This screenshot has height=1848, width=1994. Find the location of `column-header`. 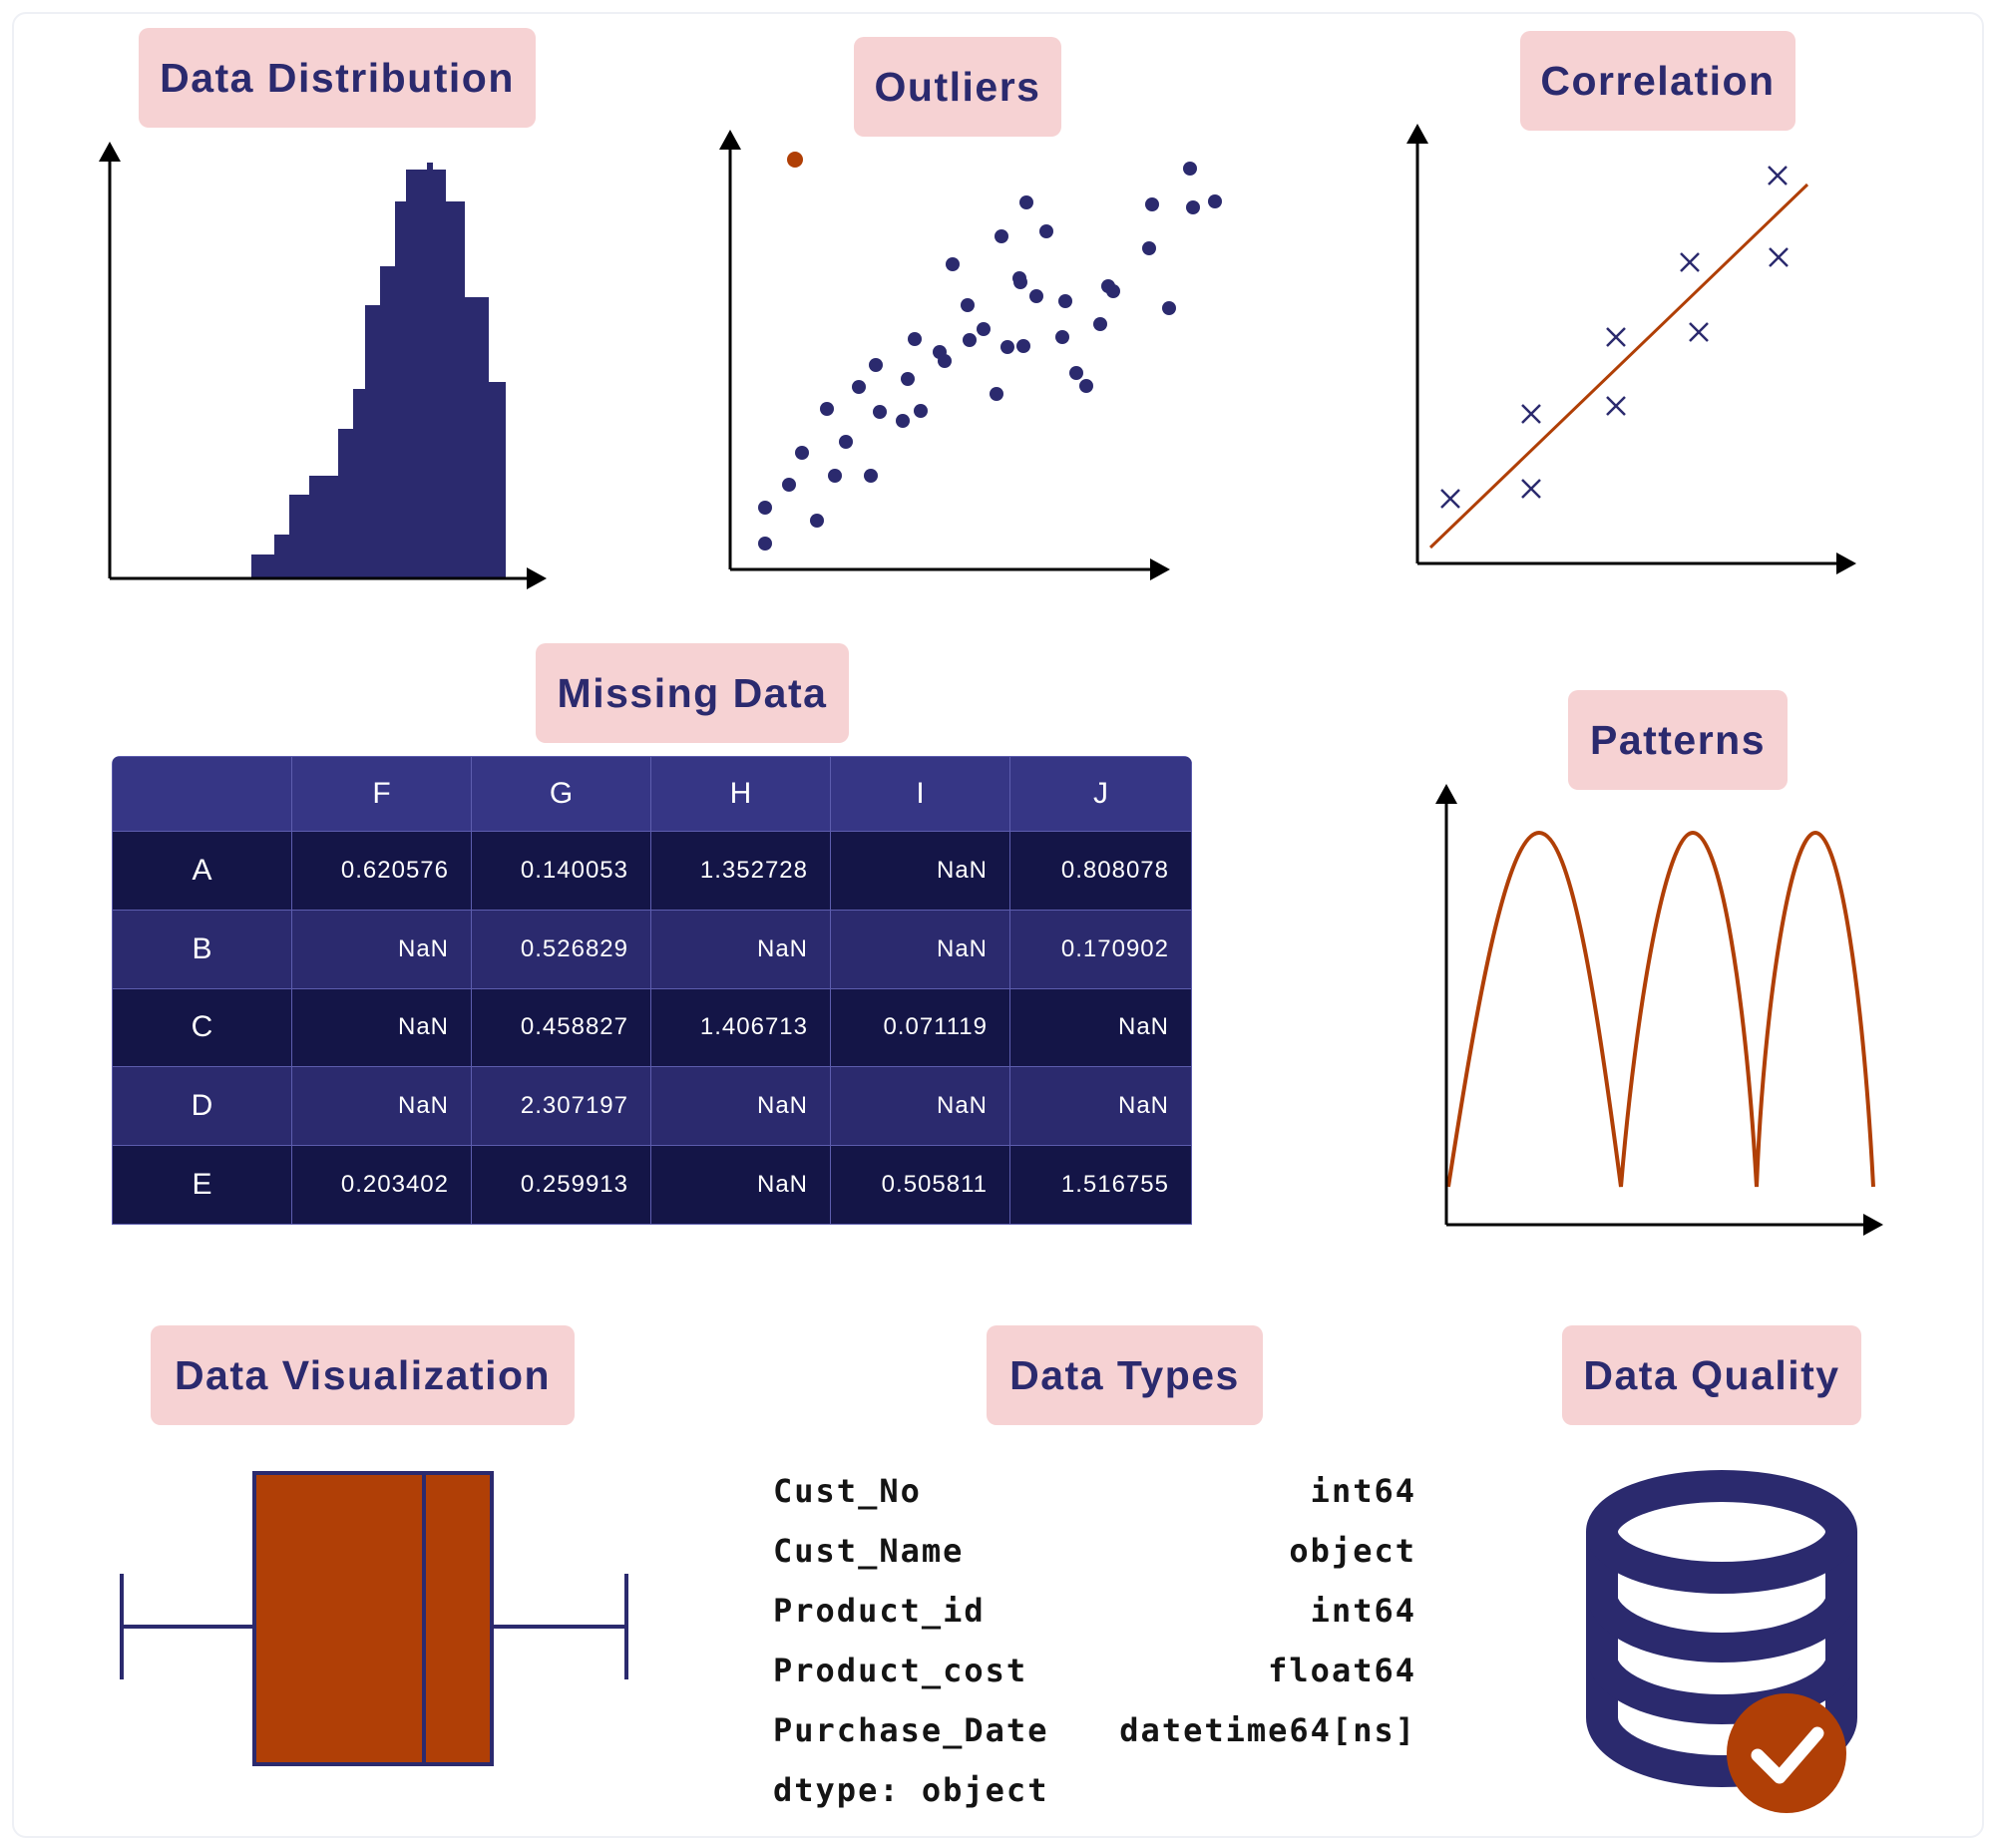

column-header is located at coordinates (202, 794).